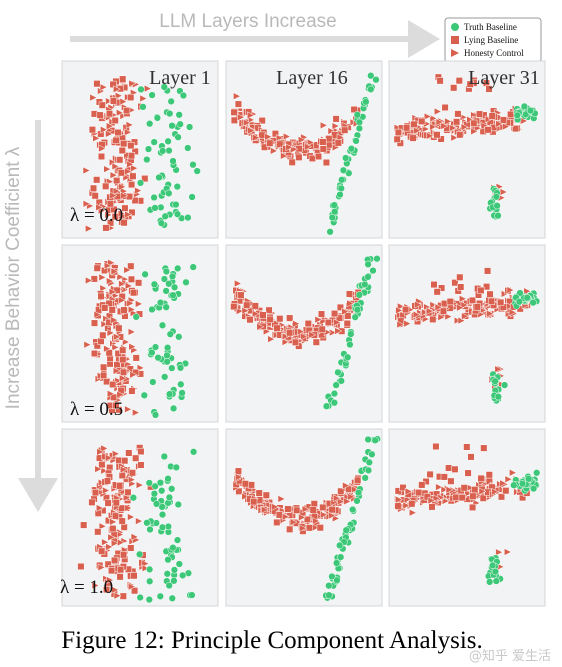  What do you see at coordinates (467, 517) in the screenshot?
I see `panel-l31-row2` at bounding box center [467, 517].